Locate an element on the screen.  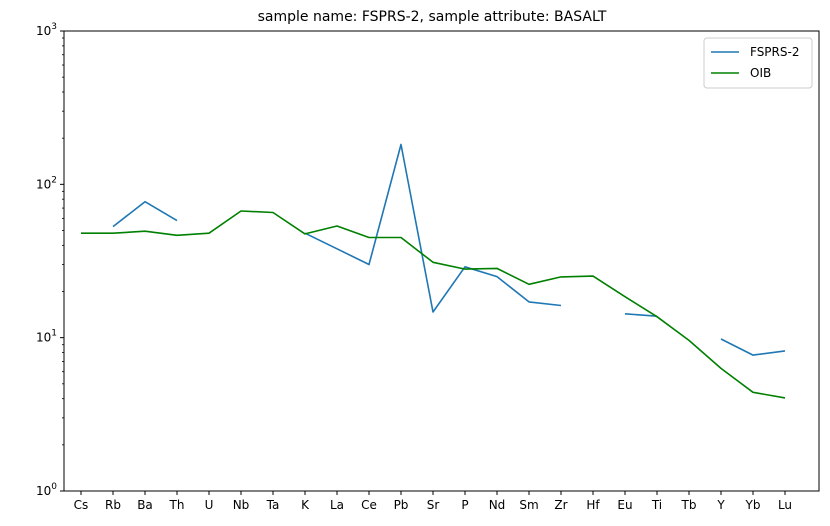
x-tick-label: Hf is located at coordinates (593, 505).